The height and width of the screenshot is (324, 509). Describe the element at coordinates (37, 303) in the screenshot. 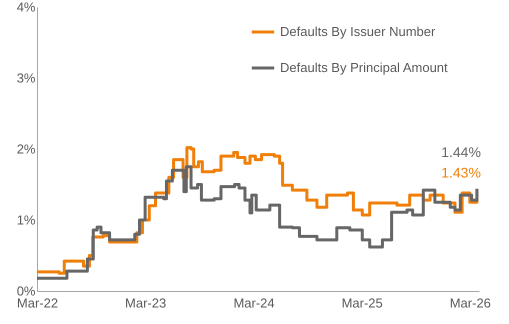

I see `x-tick-label: Mar-22` at that location.